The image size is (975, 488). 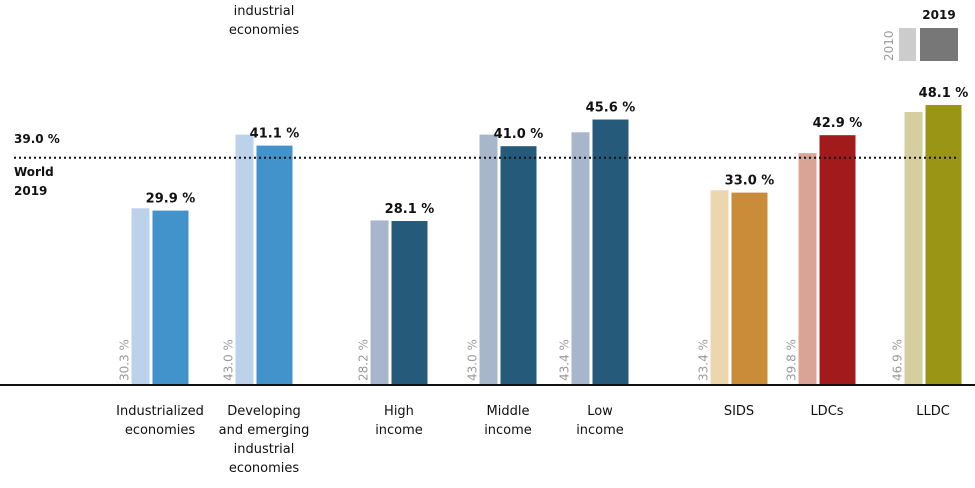 What do you see at coordinates (37, 139) in the screenshot?
I see `world-reference-value: 39.0 %` at bounding box center [37, 139].